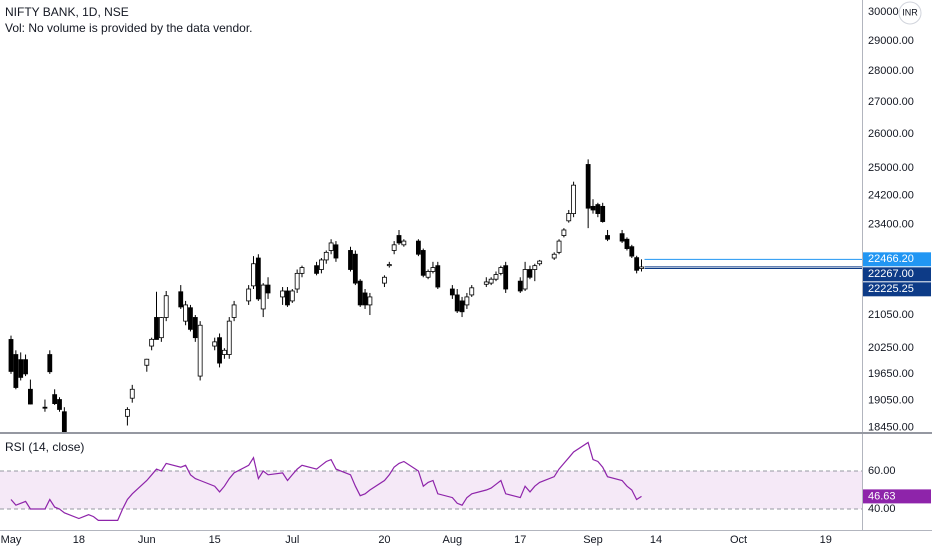 The image size is (932, 550). Describe the element at coordinates (891, 274) in the screenshot. I see `price-tag-label: 22267.00` at that location.